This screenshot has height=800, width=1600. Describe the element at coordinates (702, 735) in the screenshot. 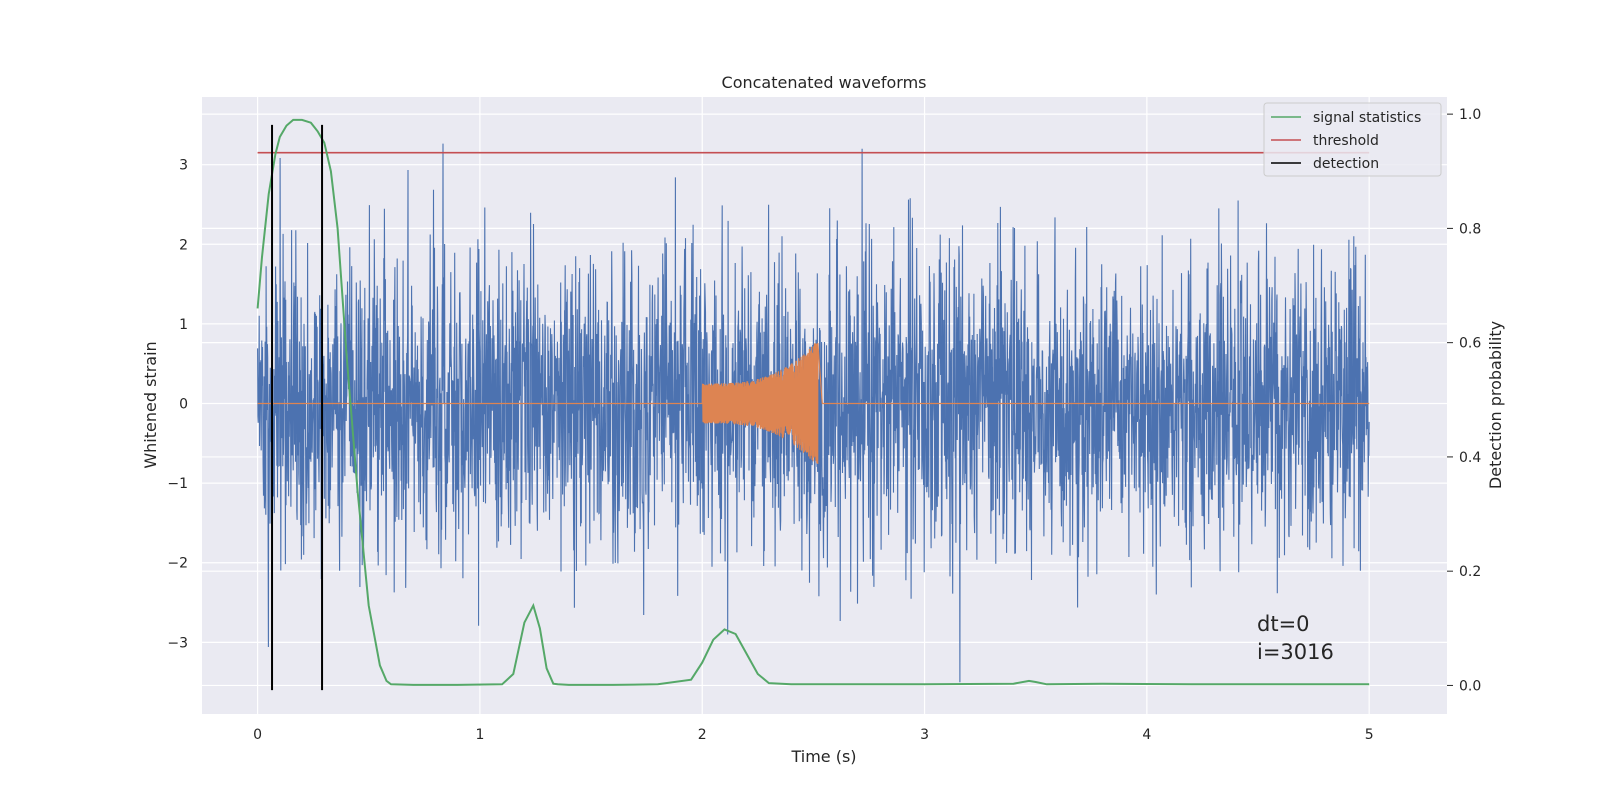

I see `x-tick-label: 2` at that location.